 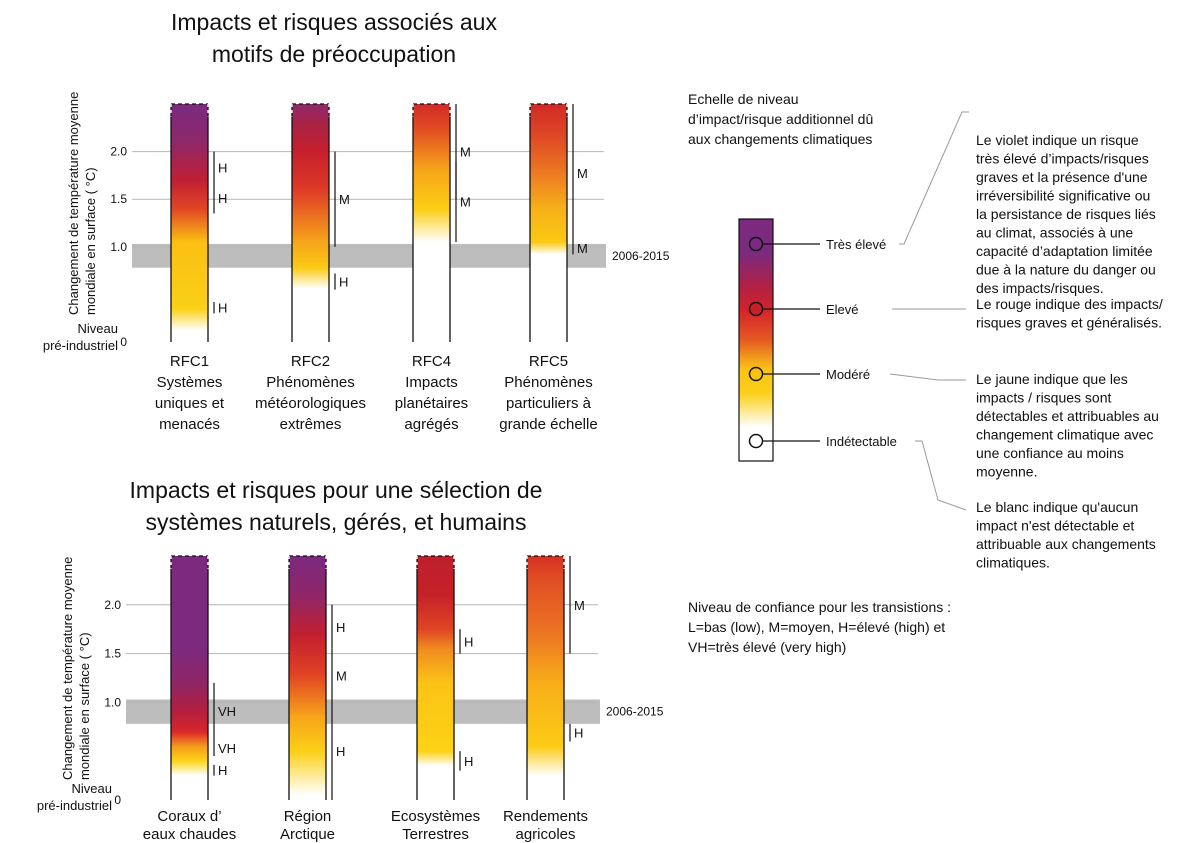 I want to click on legend-level-label: Très élevé, so click(x=856, y=244).